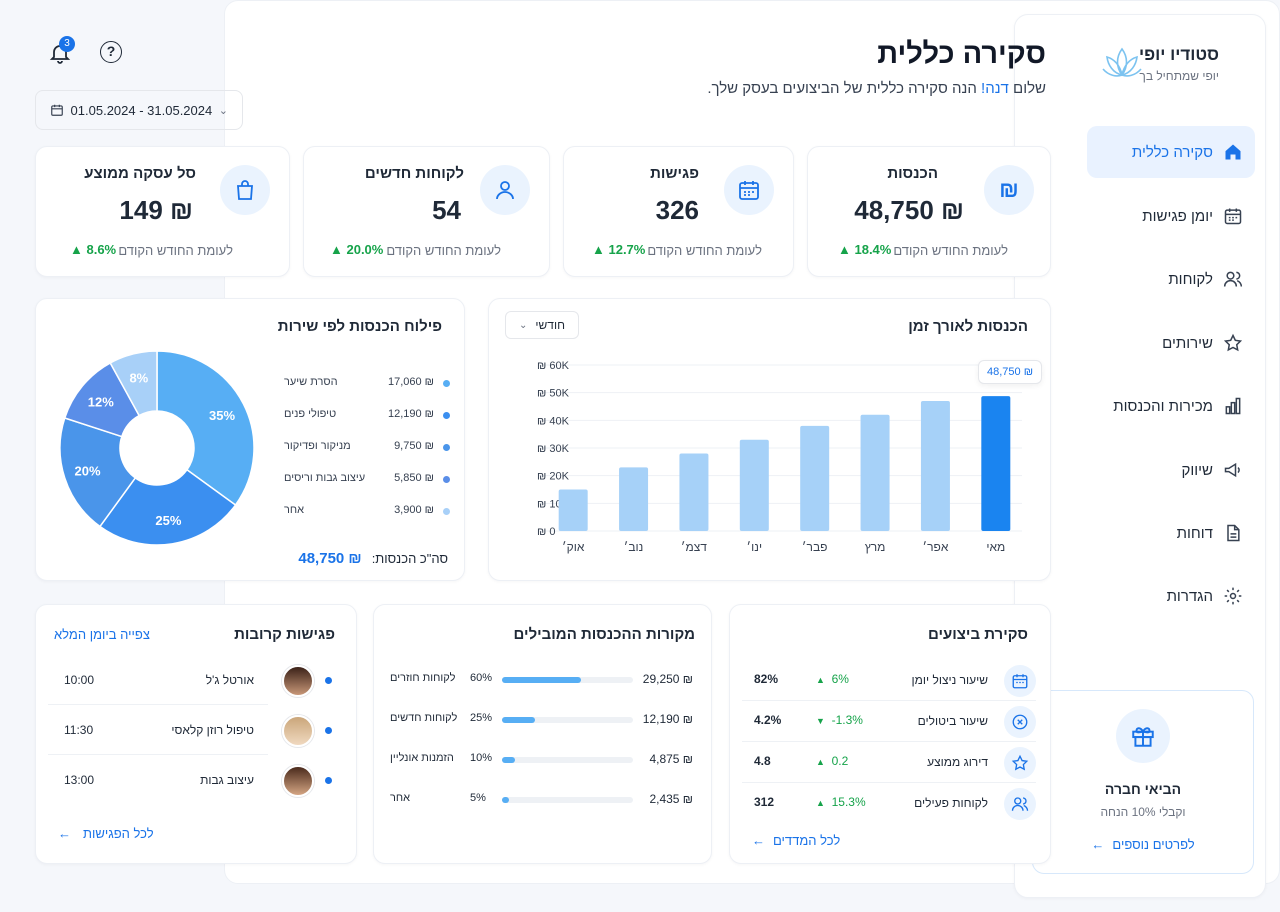 The width and height of the screenshot is (1280, 912). What do you see at coordinates (889, 763) in the screenshot?
I see `performance-row: דירוג ממוצע ▲ 0.2 4.8` at bounding box center [889, 763].